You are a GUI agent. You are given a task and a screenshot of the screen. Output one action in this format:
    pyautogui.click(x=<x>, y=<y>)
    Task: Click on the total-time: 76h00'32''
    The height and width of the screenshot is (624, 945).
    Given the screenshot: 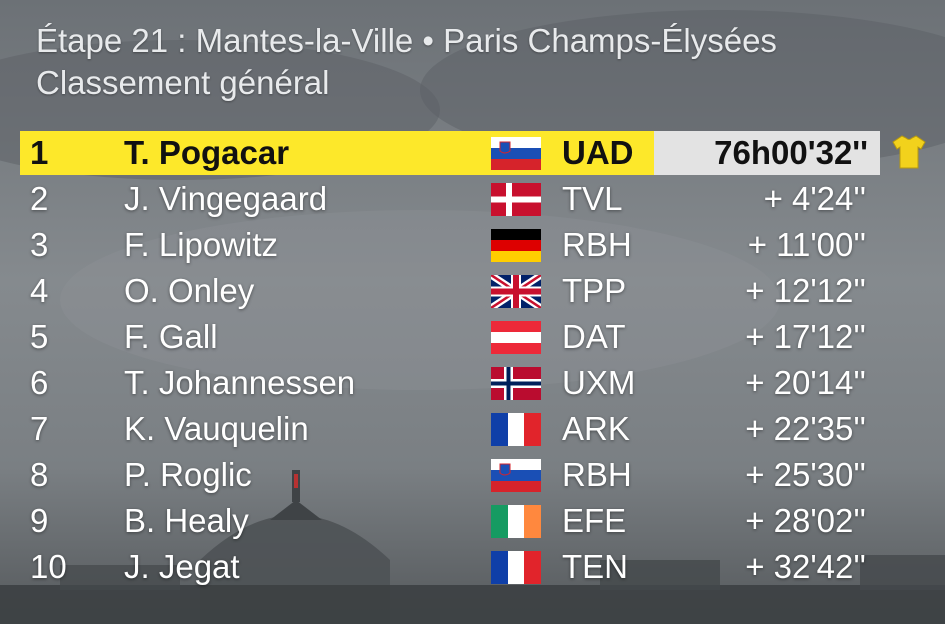 What is the action you would take?
    pyautogui.click(x=791, y=152)
    